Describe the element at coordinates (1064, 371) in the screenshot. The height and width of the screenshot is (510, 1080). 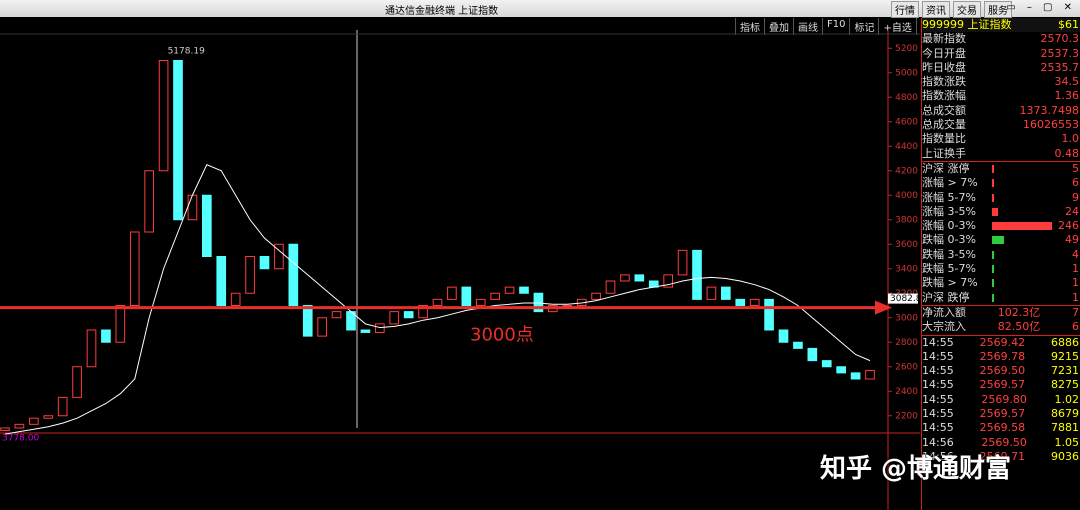
I see `tick-volume: 7231` at that location.